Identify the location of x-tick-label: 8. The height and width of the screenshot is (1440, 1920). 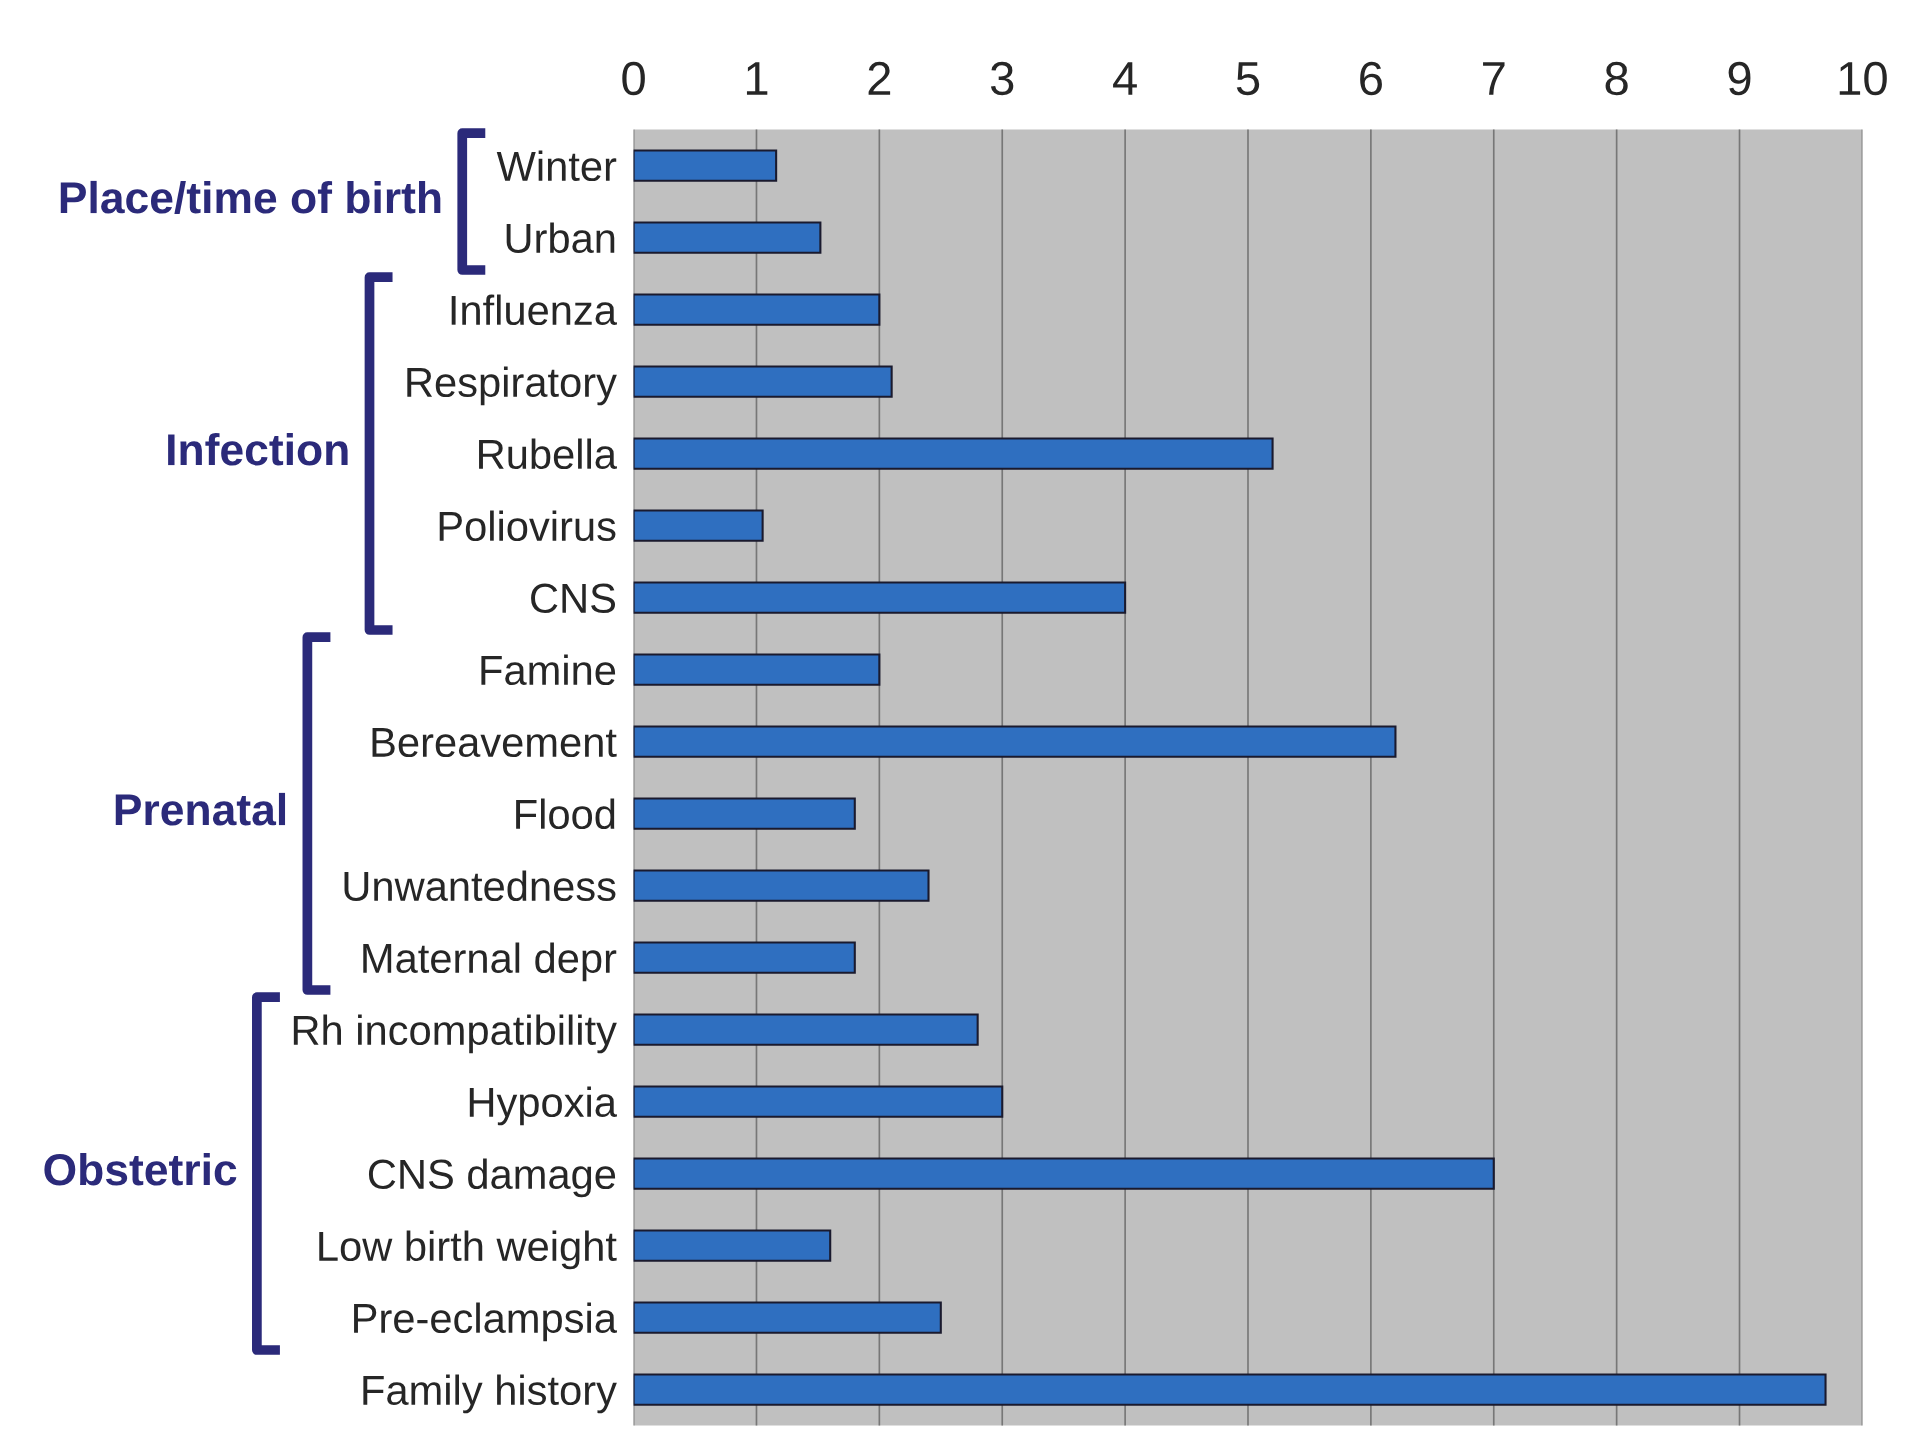
(1616, 78).